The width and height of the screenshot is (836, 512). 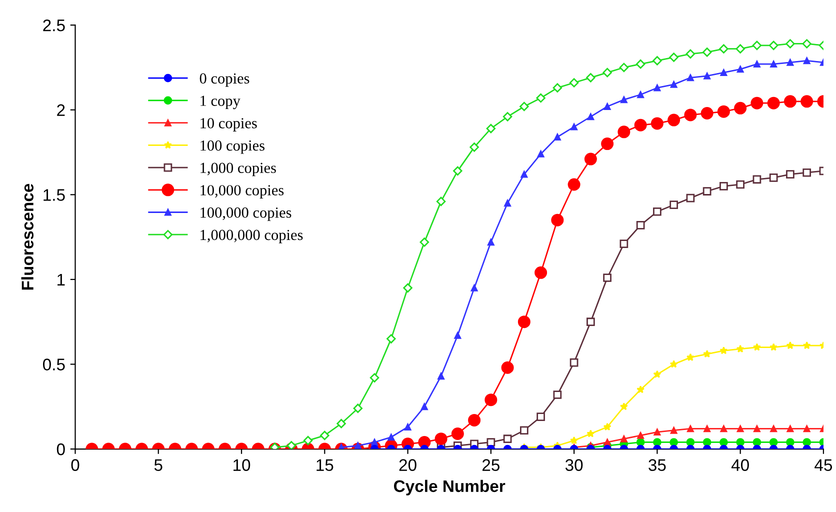 What do you see at coordinates (574, 465) in the screenshot?
I see `x-tick-label: 30` at bounding box center [574, 465].